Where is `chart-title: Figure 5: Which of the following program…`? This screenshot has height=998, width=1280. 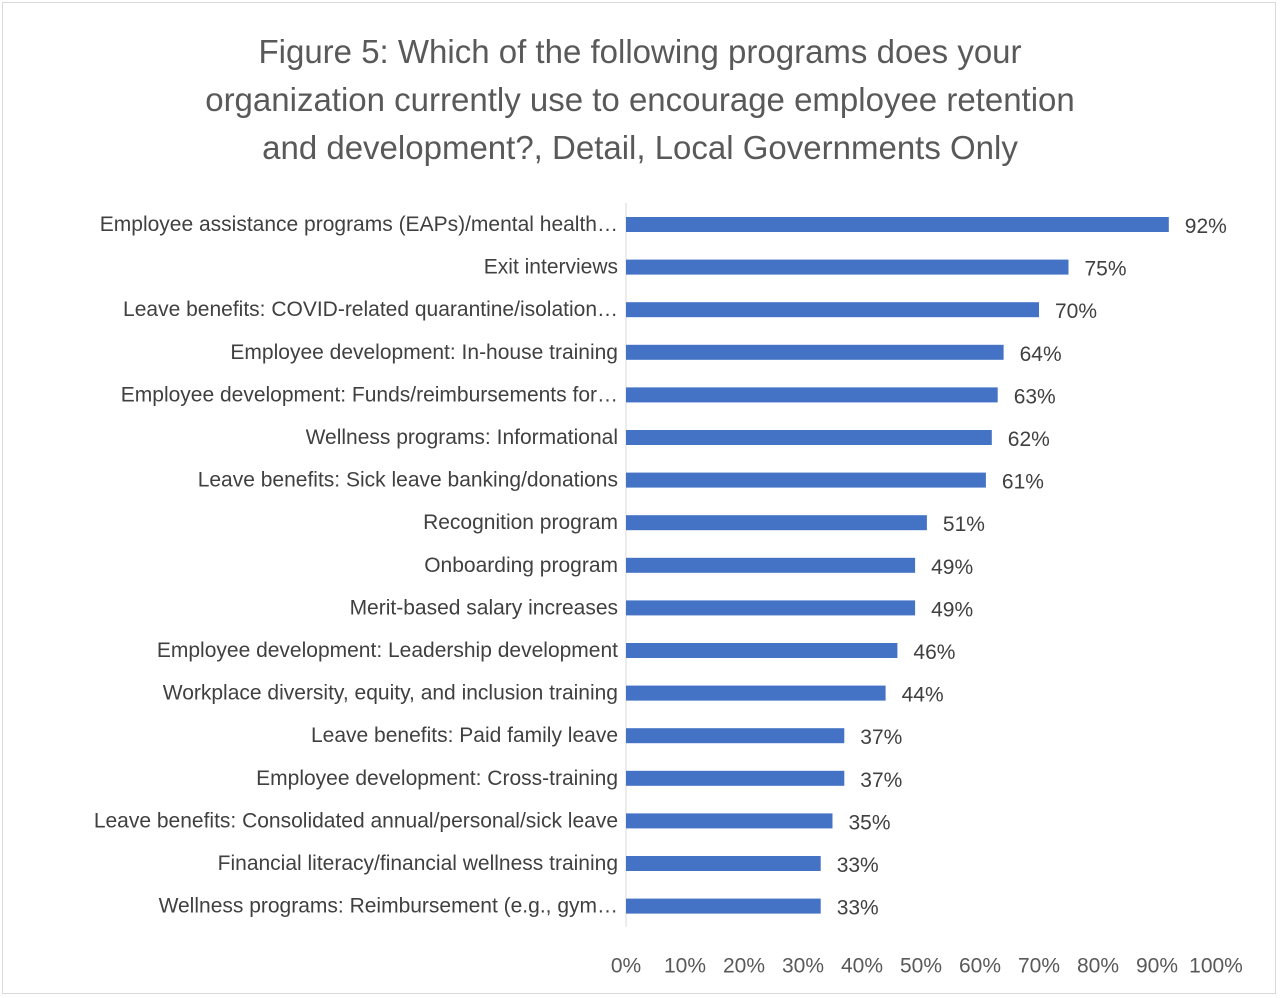
chart-title: Figure 5: Which of the following program… is located at coordinates (640, 100).